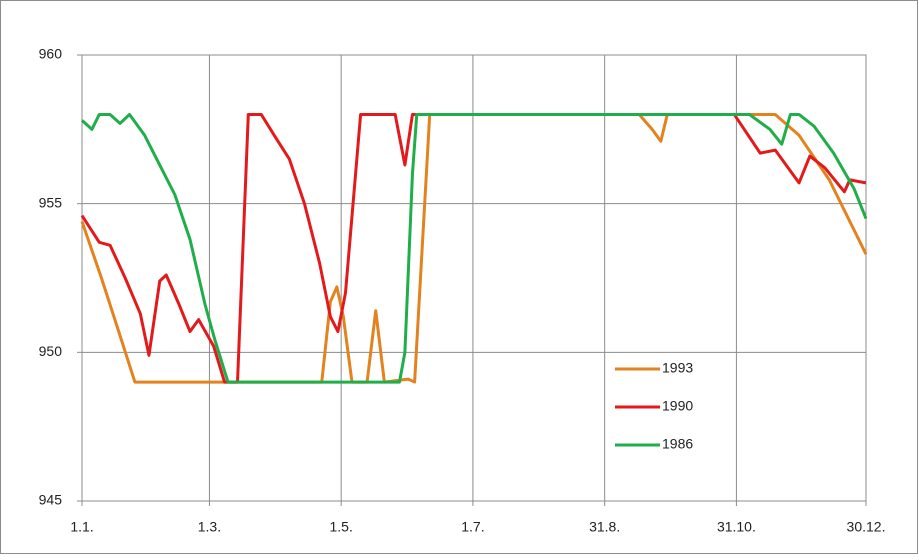 The height and width of the screenshot is (560, 919). Describe the element at coordinates (472, 527) in the screenshot. I see `x-tick-label: 1.7.` at that location.